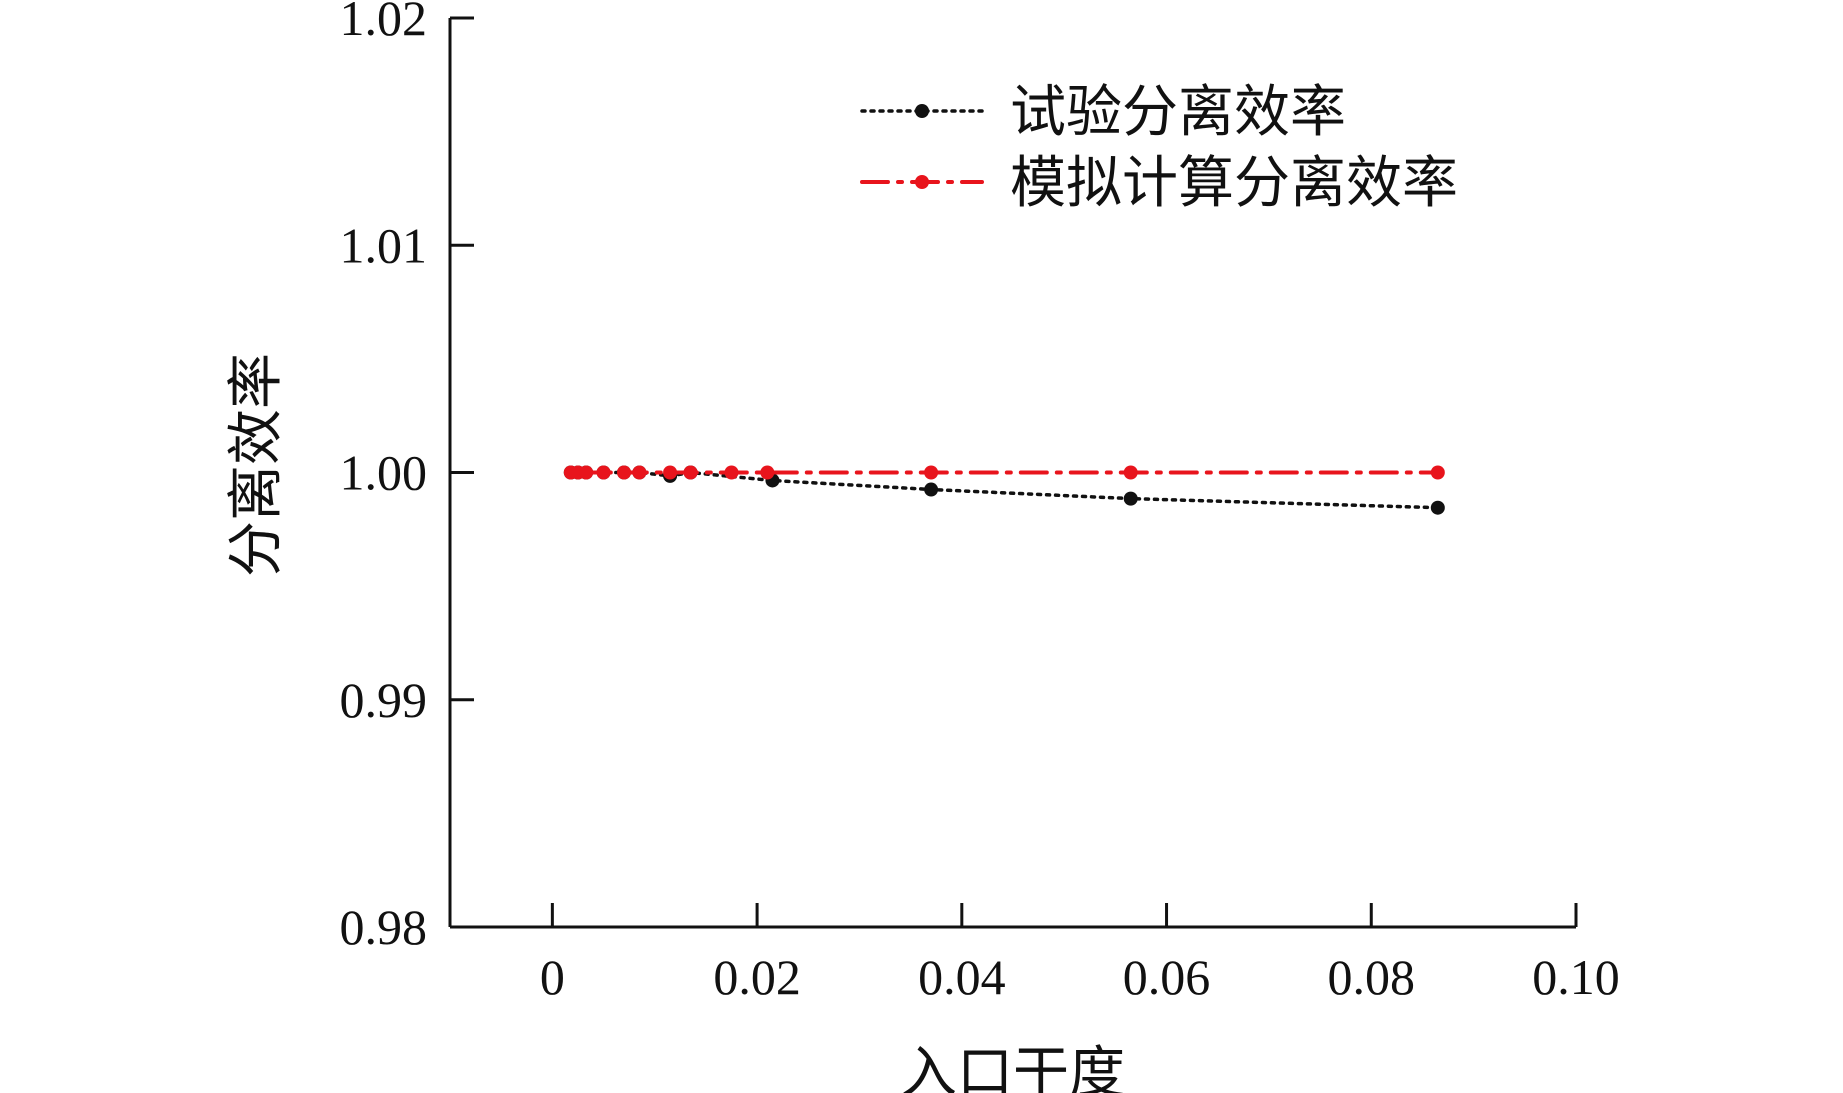 This screenshot has height=1093, width=1843. I want to click on y-ticks: 0.98 0.99 1.00 1.01 1.02, so click(407, 477).